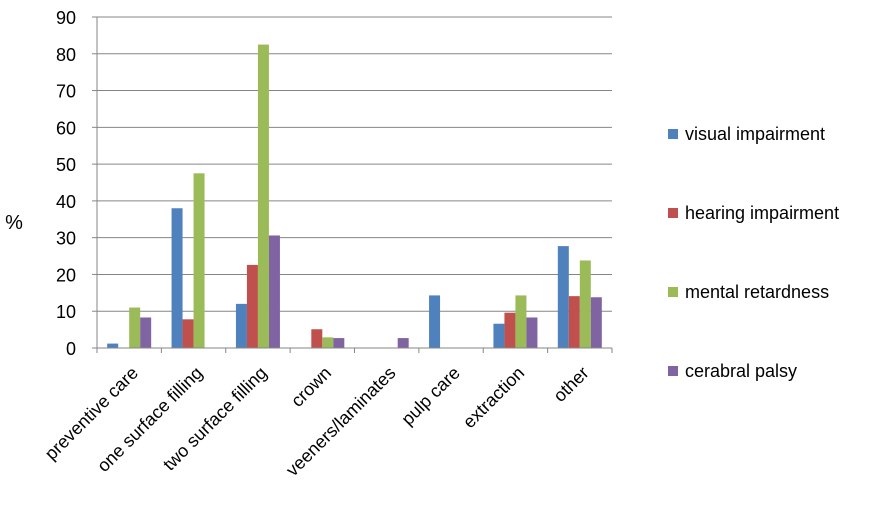 The width and height of the screenshot is (873, 512). What do you see at coordinates (66, 55) in the screenshot?
I see `y-tick-label: 80` at bounding box center [66, 55].